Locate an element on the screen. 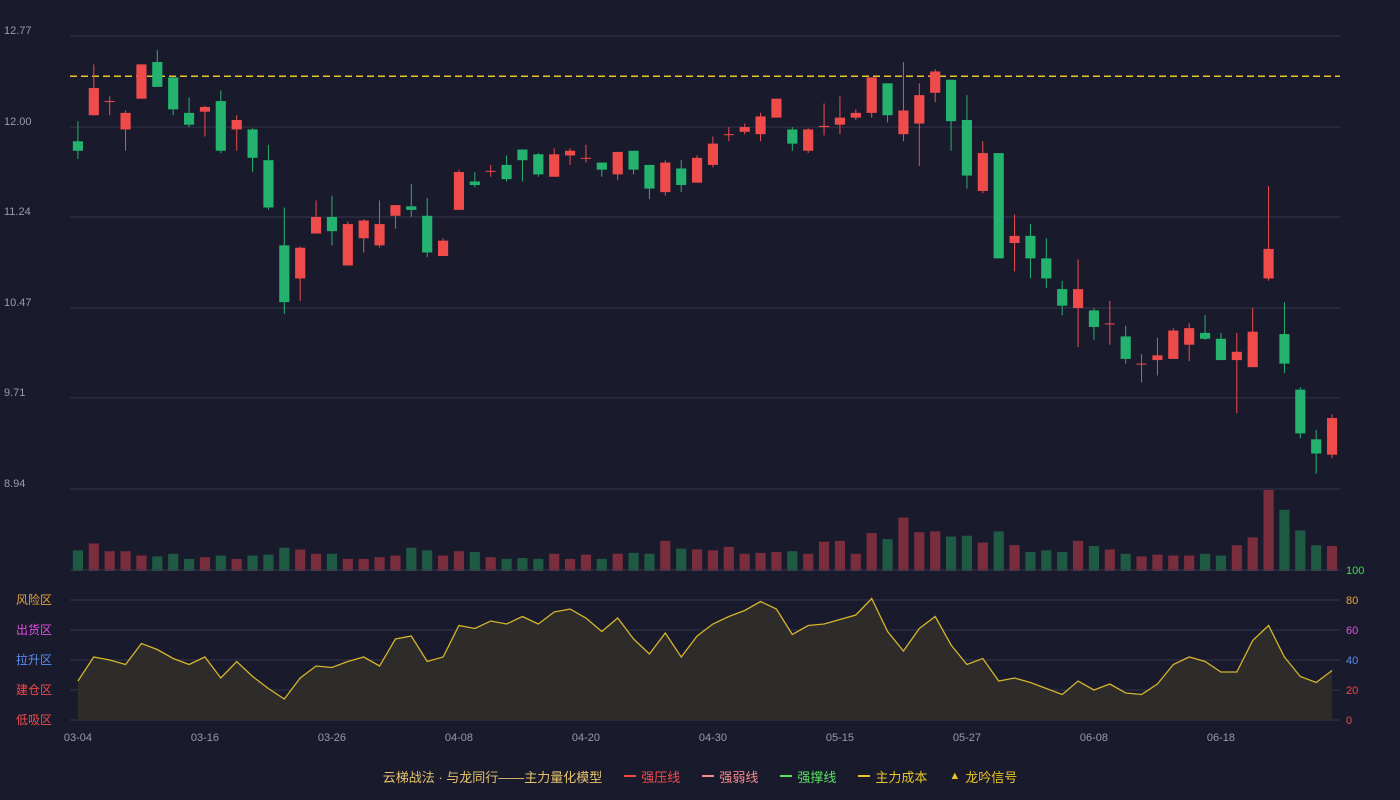 This screenshot has height=800, width=1400. indicator-tick-label: 20 is located at coordinates (1352, 691).